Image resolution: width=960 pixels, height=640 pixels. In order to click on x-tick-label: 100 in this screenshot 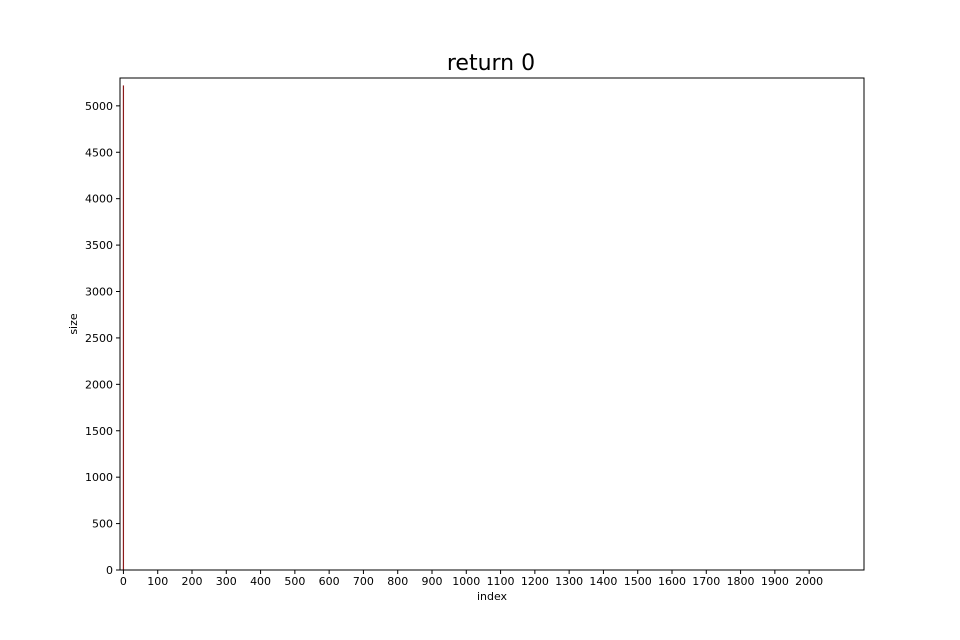, I will do `click(157, 581)`.